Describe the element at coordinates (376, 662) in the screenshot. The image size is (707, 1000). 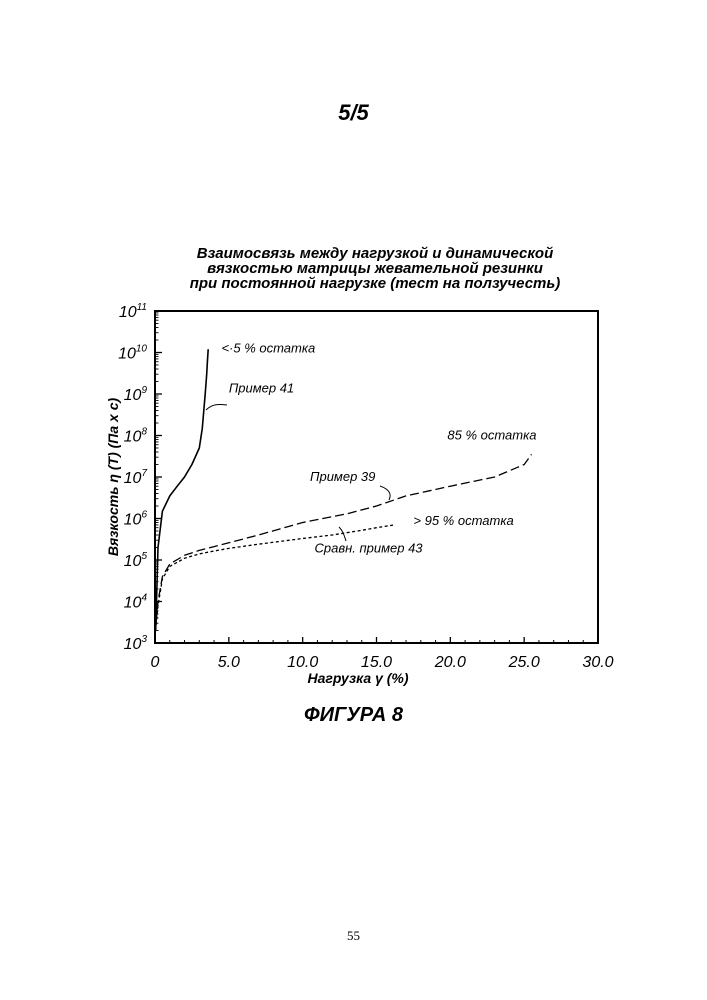
I see `x-tick-label: 15.0` at that location.